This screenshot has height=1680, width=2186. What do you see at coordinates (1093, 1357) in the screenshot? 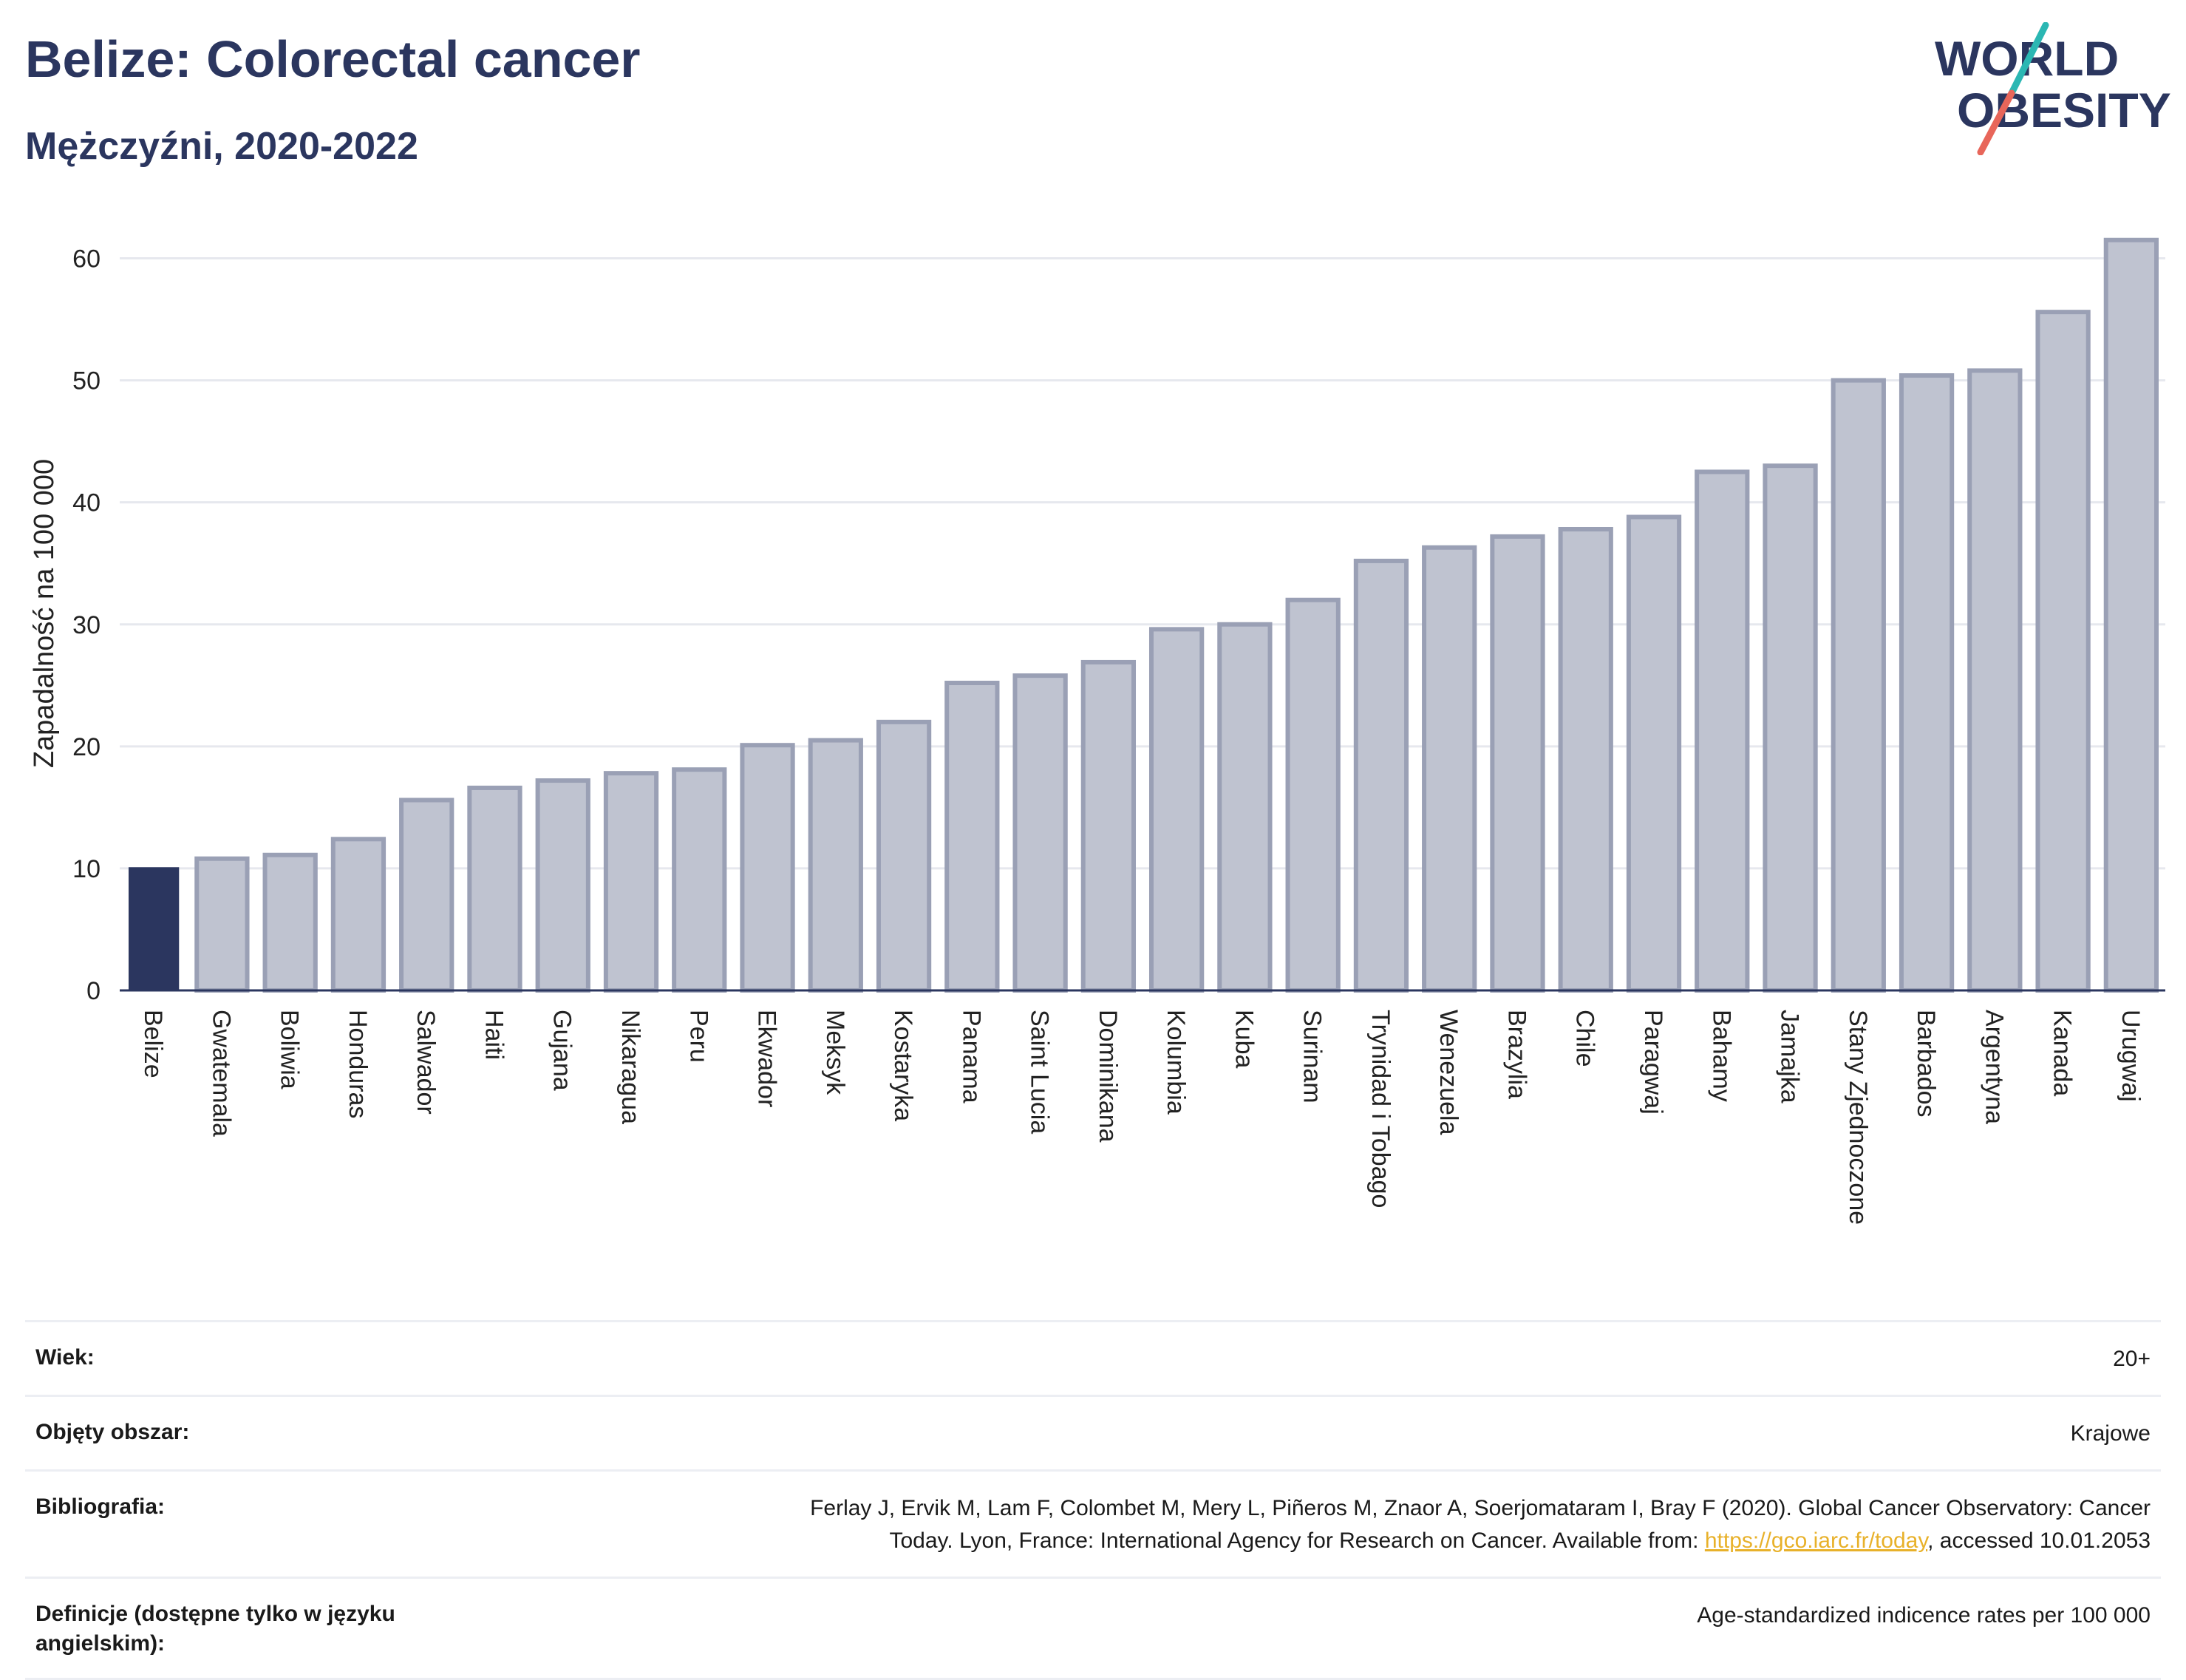
I see `info-row-age: Wiek: 20+` at bounding box center [1093, 1357].